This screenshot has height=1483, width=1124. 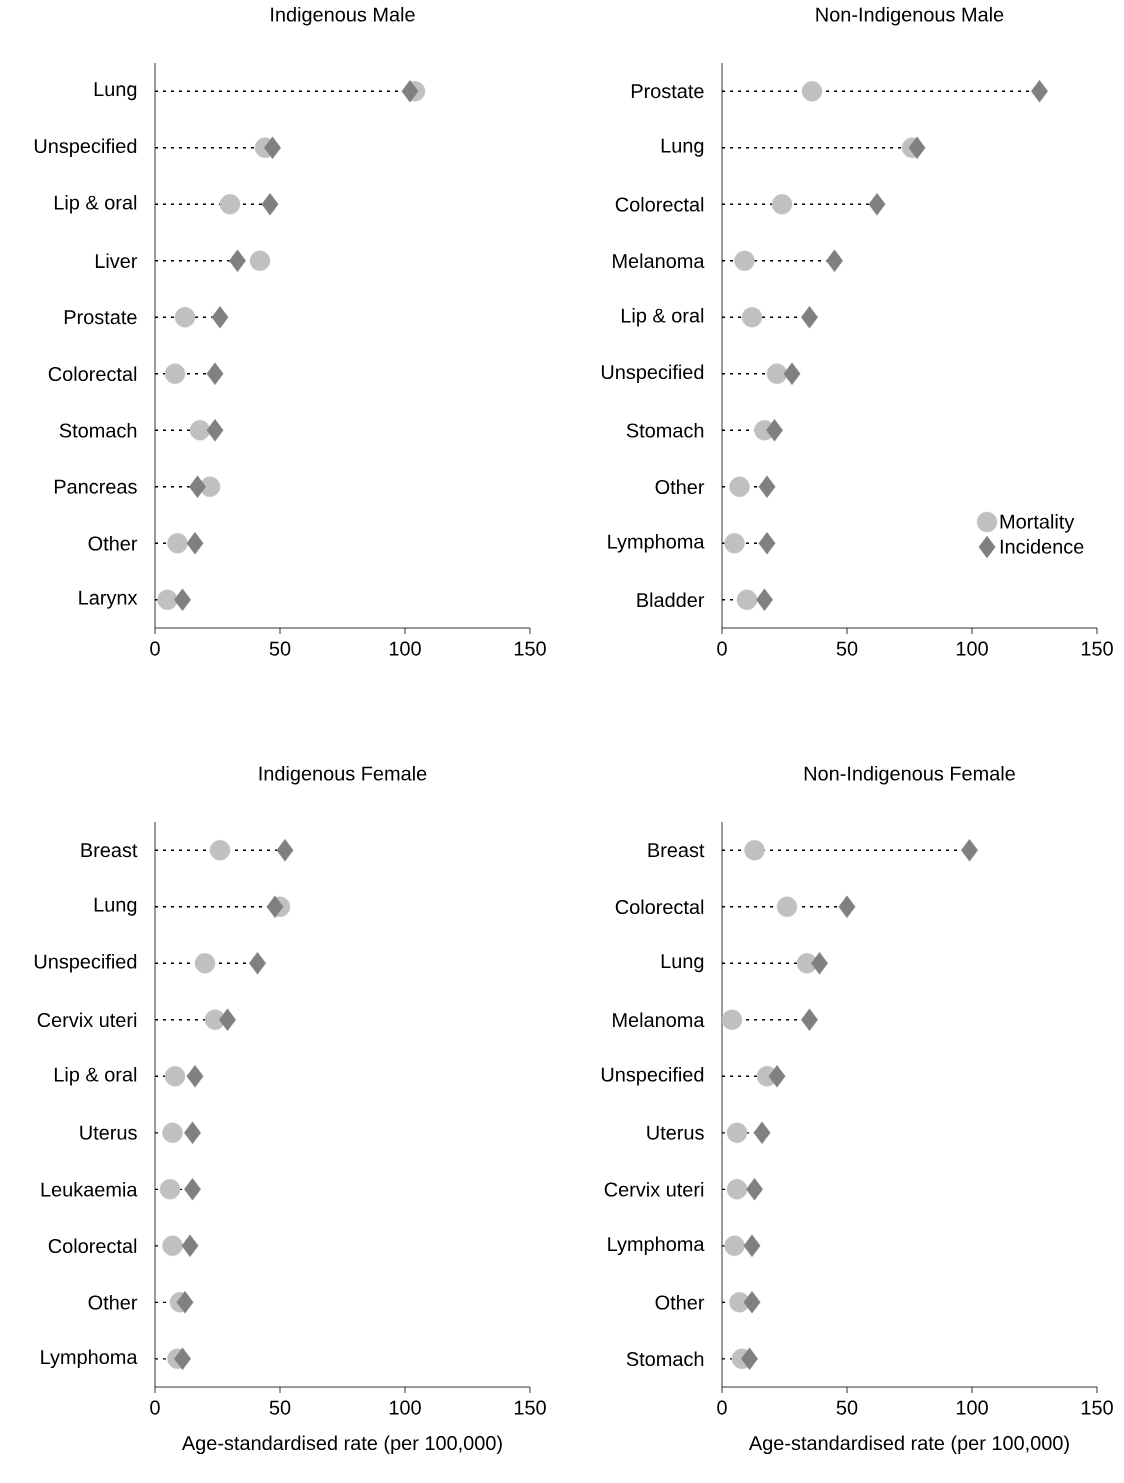 I want to click on y-tick-label: Leukaemia, so click(x=89, y=1189).